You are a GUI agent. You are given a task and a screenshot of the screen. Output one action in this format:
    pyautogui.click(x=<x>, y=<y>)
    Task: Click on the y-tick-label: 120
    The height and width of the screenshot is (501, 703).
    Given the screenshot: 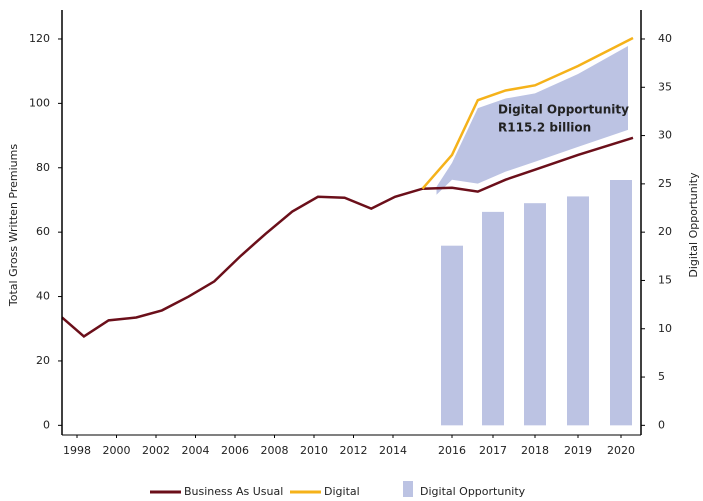 What is the action you would take?
    pyautogui.click(x=39, y=38)
    